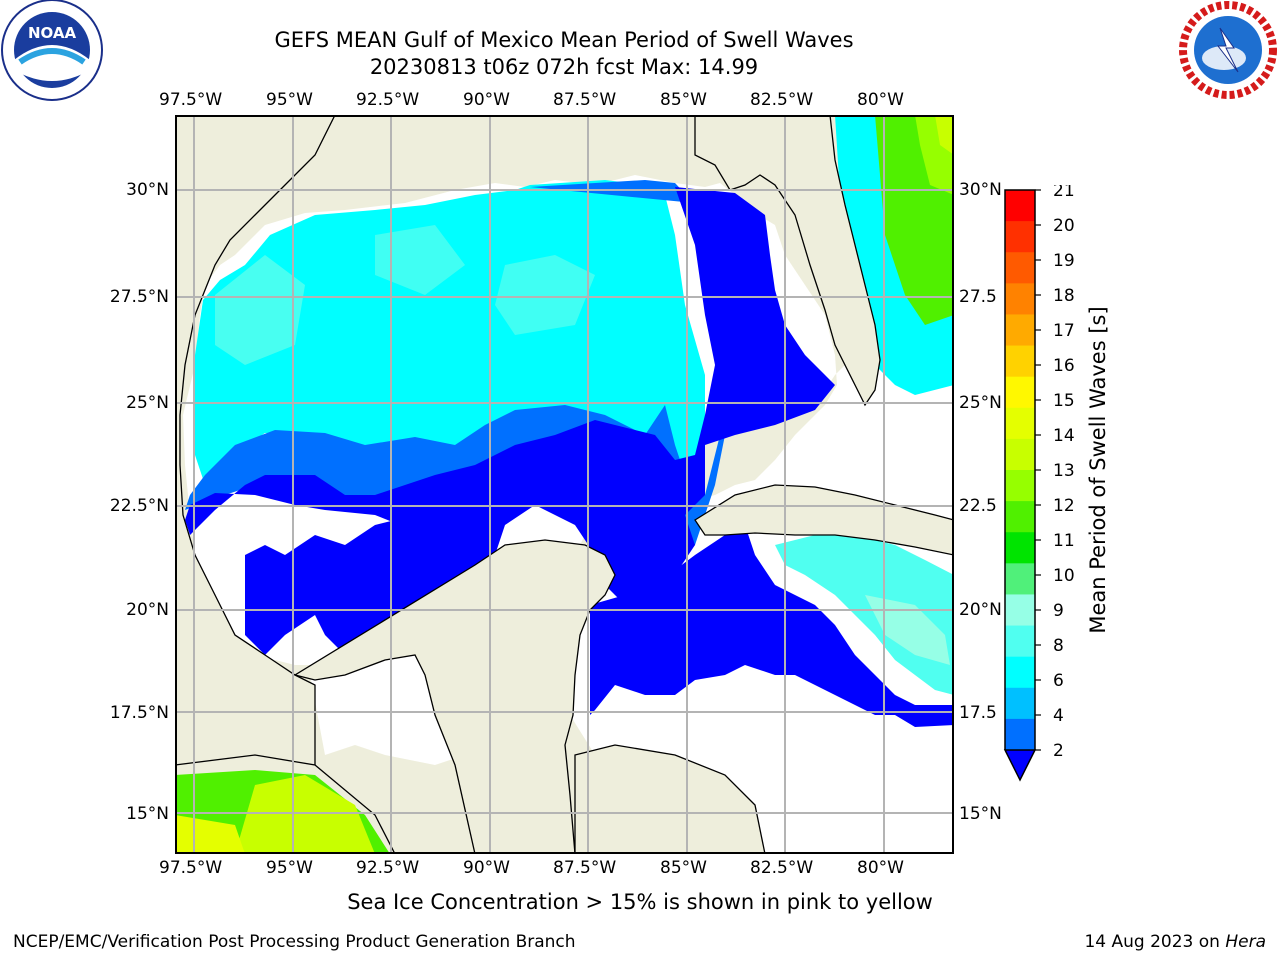 This screenshot has height=960, width=1280. I want to click on lon-tick-top: 97.5°W, so click(191, 100).